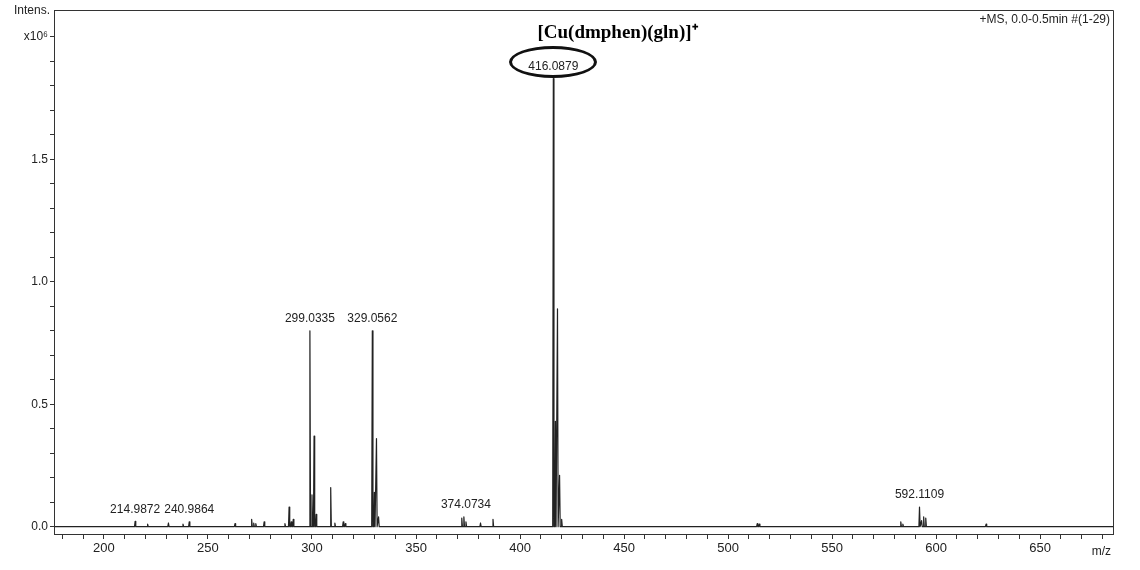 This screenshot has width=1140, height=570. I want to click on y-tick-label: 0.5, so click(40, 403).